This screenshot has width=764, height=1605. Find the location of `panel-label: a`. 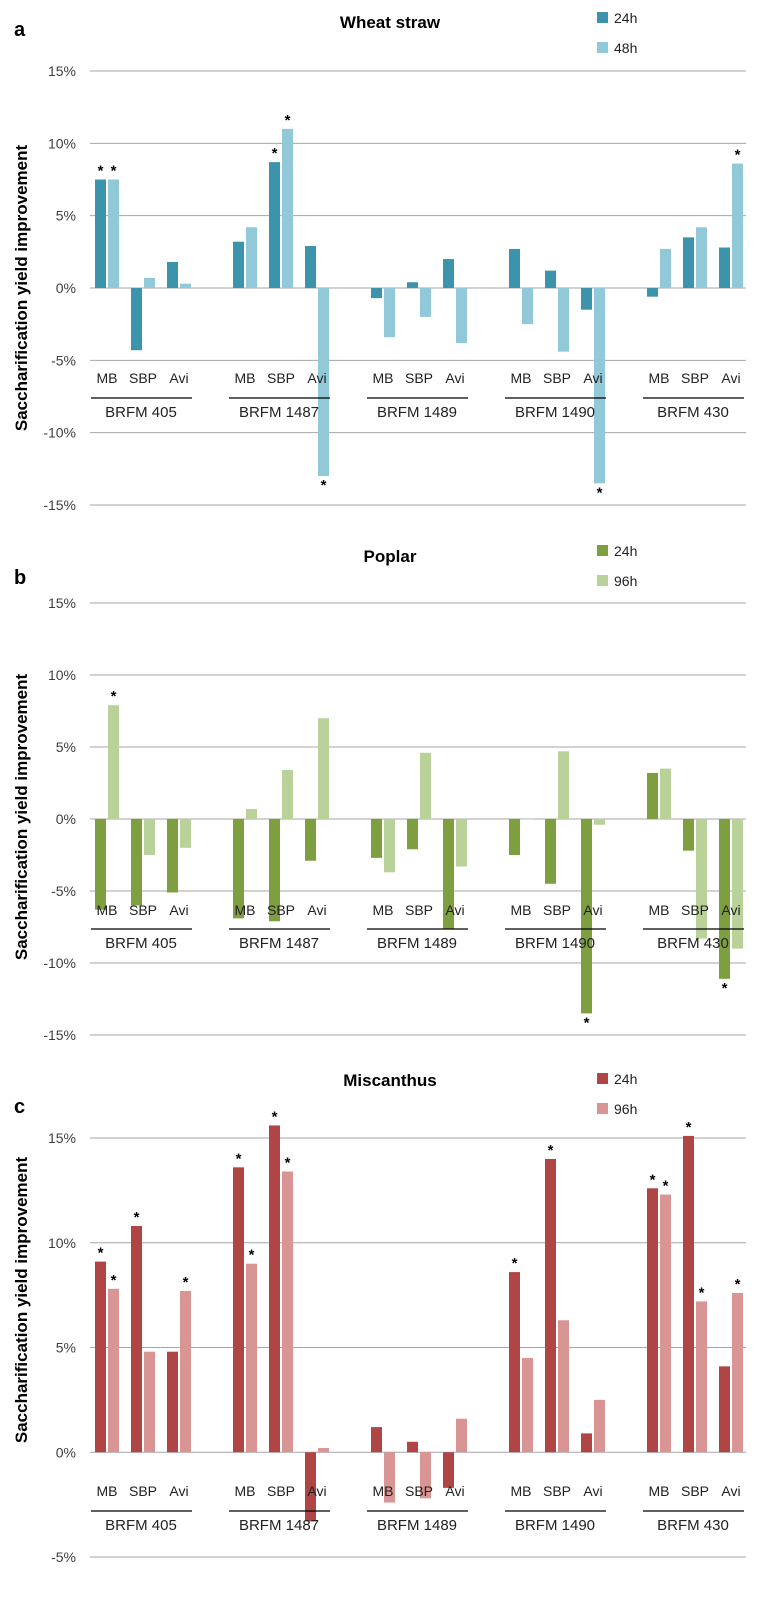

panel-label: a is located at coordinates (20, 30).